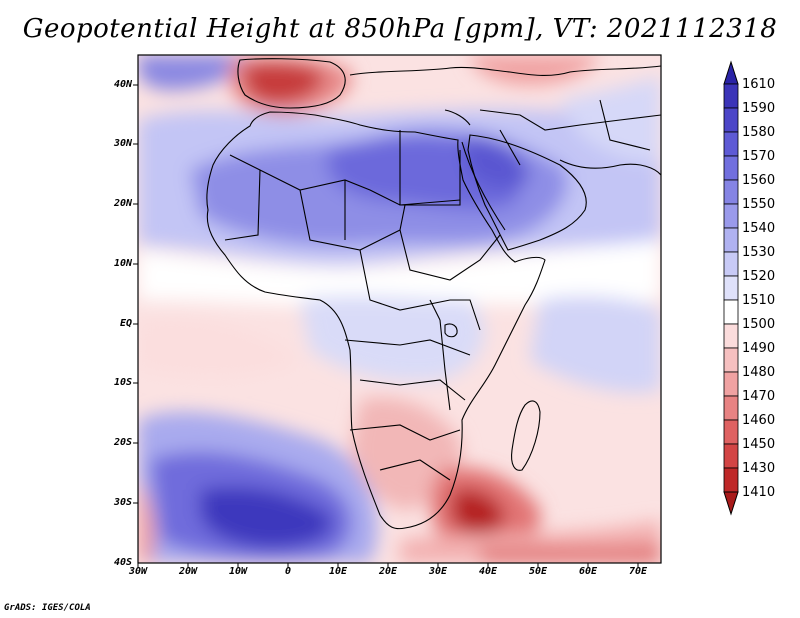 This screenshot has height=618, width=800. What do you see at coordinates (125, 323) in the screenshot?
I see `lat-label-eq: EQ` at bounding box center [125, 323].